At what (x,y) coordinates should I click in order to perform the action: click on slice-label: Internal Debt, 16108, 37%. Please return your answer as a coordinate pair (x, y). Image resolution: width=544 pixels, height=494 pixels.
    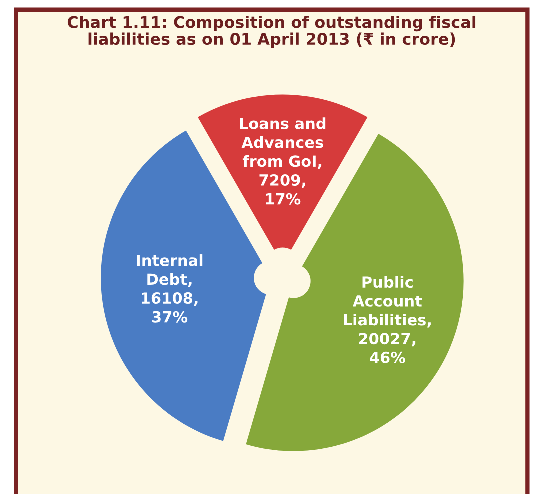
    Looking at the image, I should click on (170, 288).